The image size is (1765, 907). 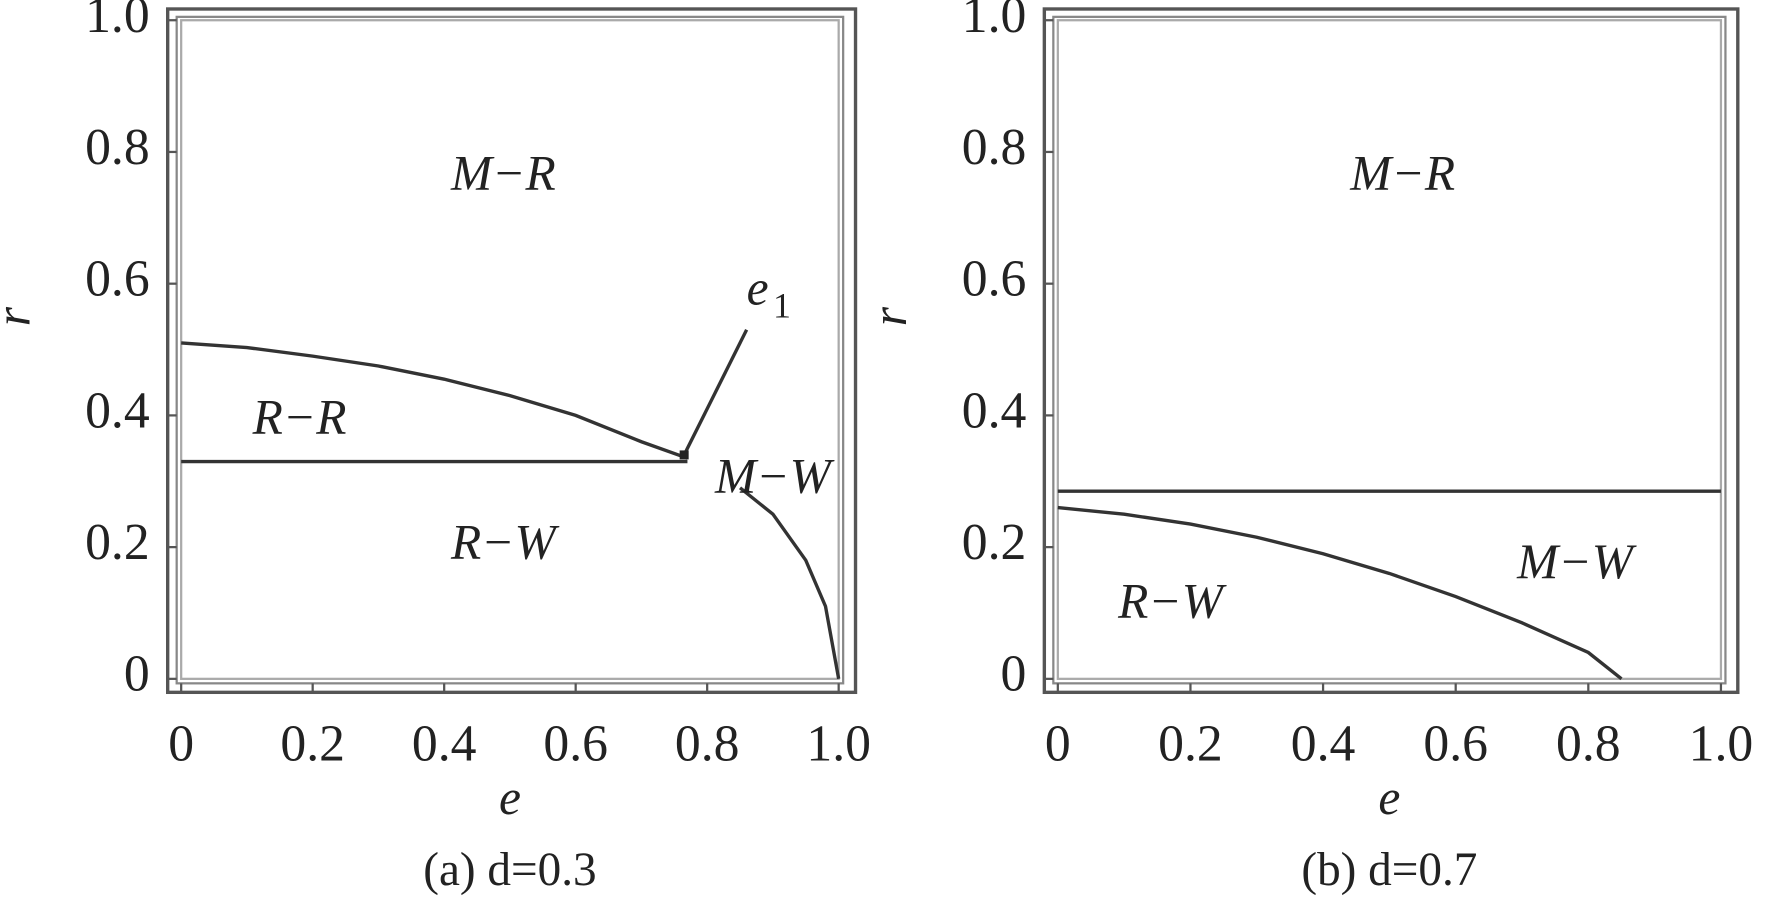 What do you see at coordinates (299, 416) in the screenshot?
I see `region-label: R−R` at bounding box center [299, 416].